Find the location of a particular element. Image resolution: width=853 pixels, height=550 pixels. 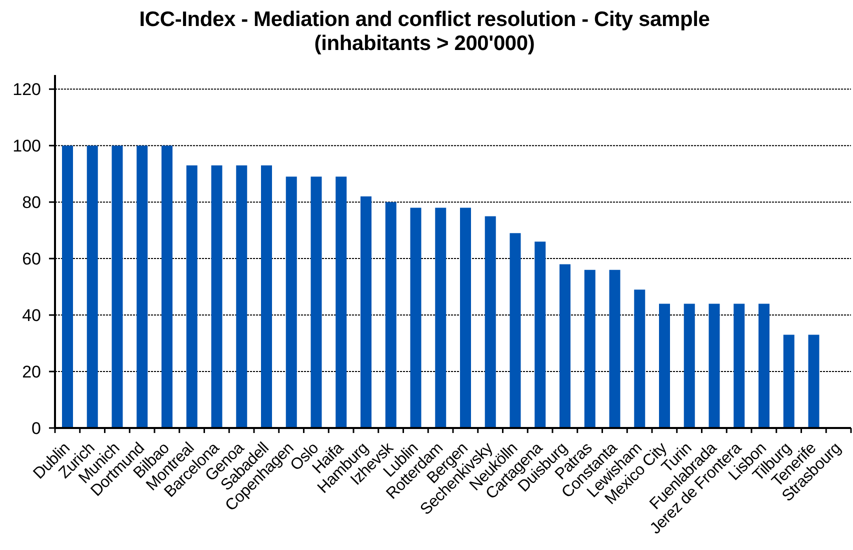

chart-subtitle: (inhabitants > 200'000) is located at coordinates (424, 44).